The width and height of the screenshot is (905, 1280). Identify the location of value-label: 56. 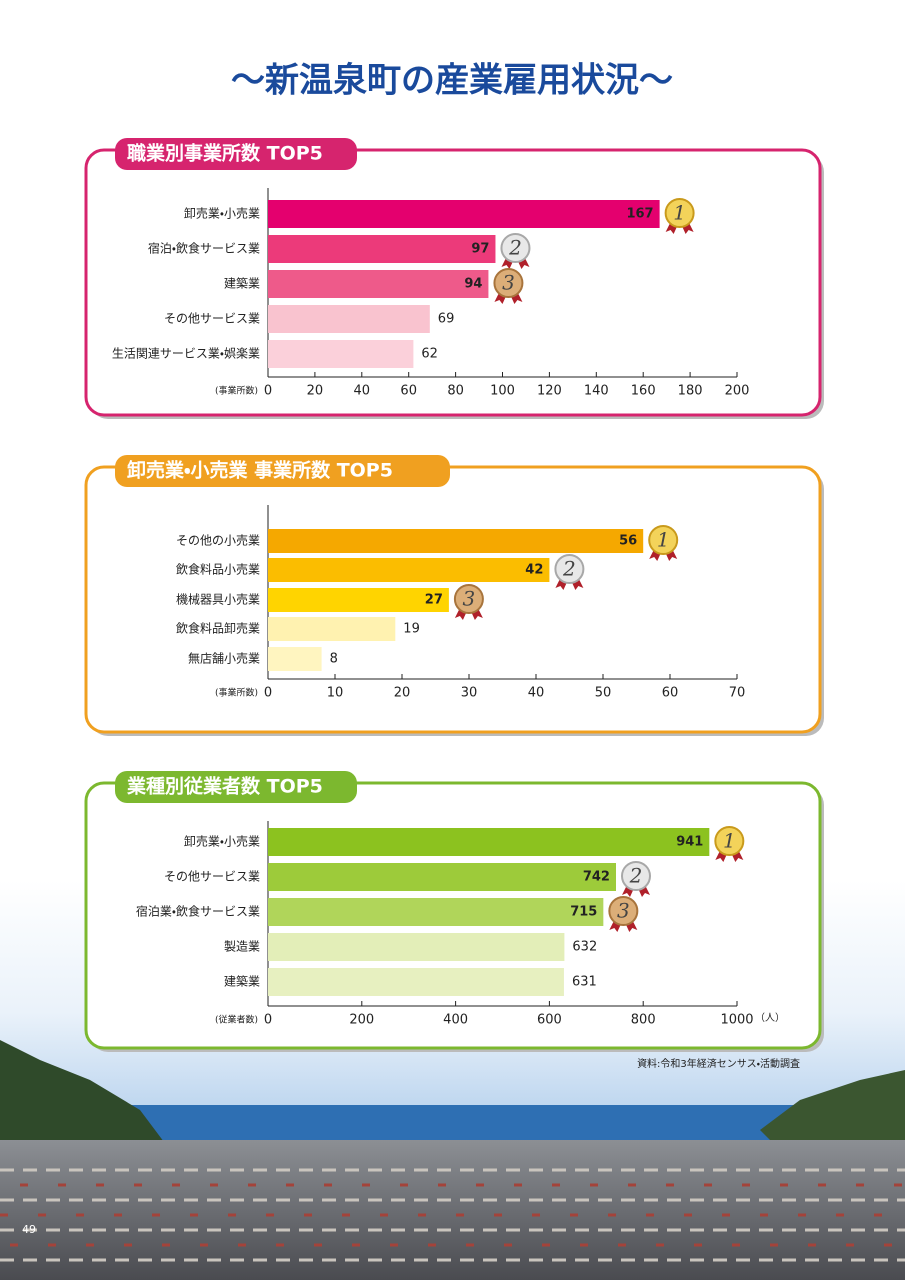
(628, 541).